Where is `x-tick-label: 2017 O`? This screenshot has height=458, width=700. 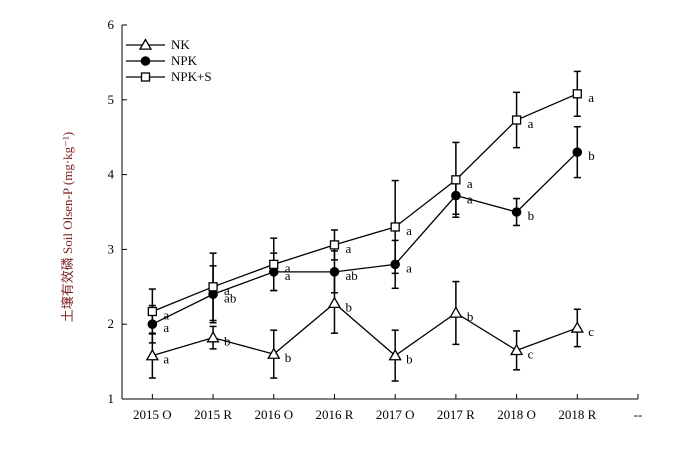 x-tick-label: 2017 O is located at coordinates (395, 414).